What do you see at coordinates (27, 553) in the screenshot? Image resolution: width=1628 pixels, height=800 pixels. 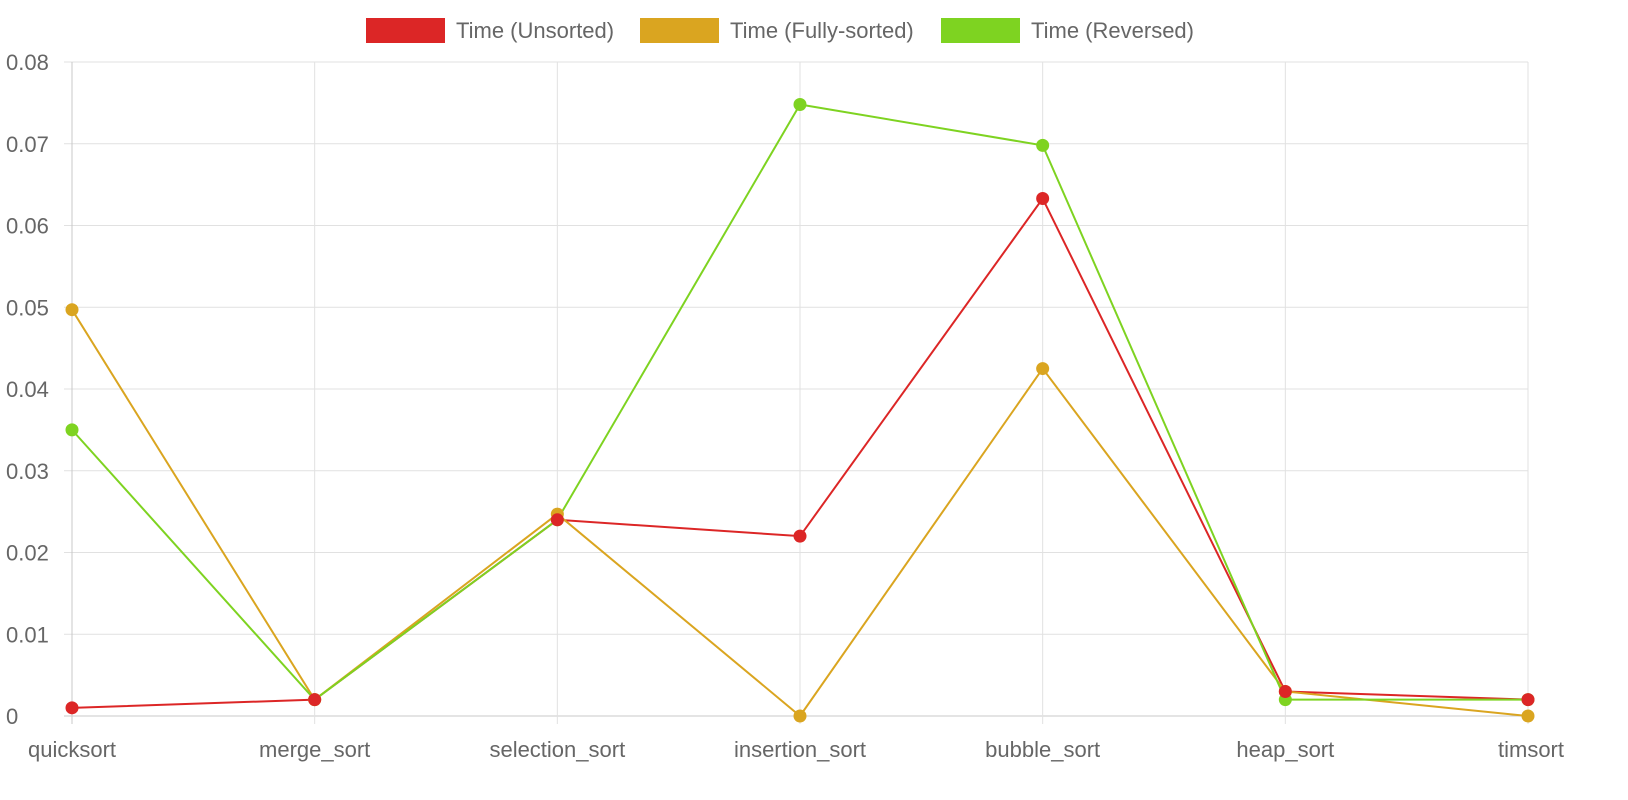 I see `y-tick-label: 0.02` at bounding box center [27, 553].